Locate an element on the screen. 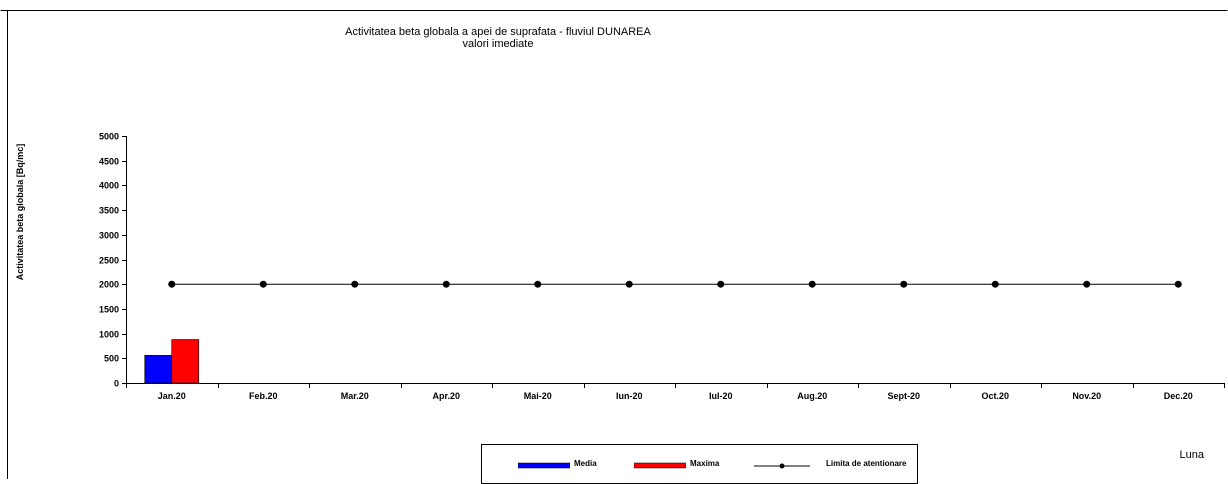 This screenshot has height=484, width=1228. x-tick-label-6: Iul-20 is located at coordinates (721, 396).